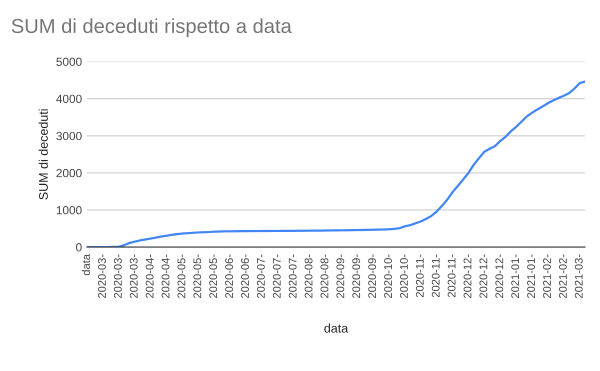 Image resolution: width=600 pixels, height=371 pixels. I want to click on y-tick-label: 1000, so click(69, 210).